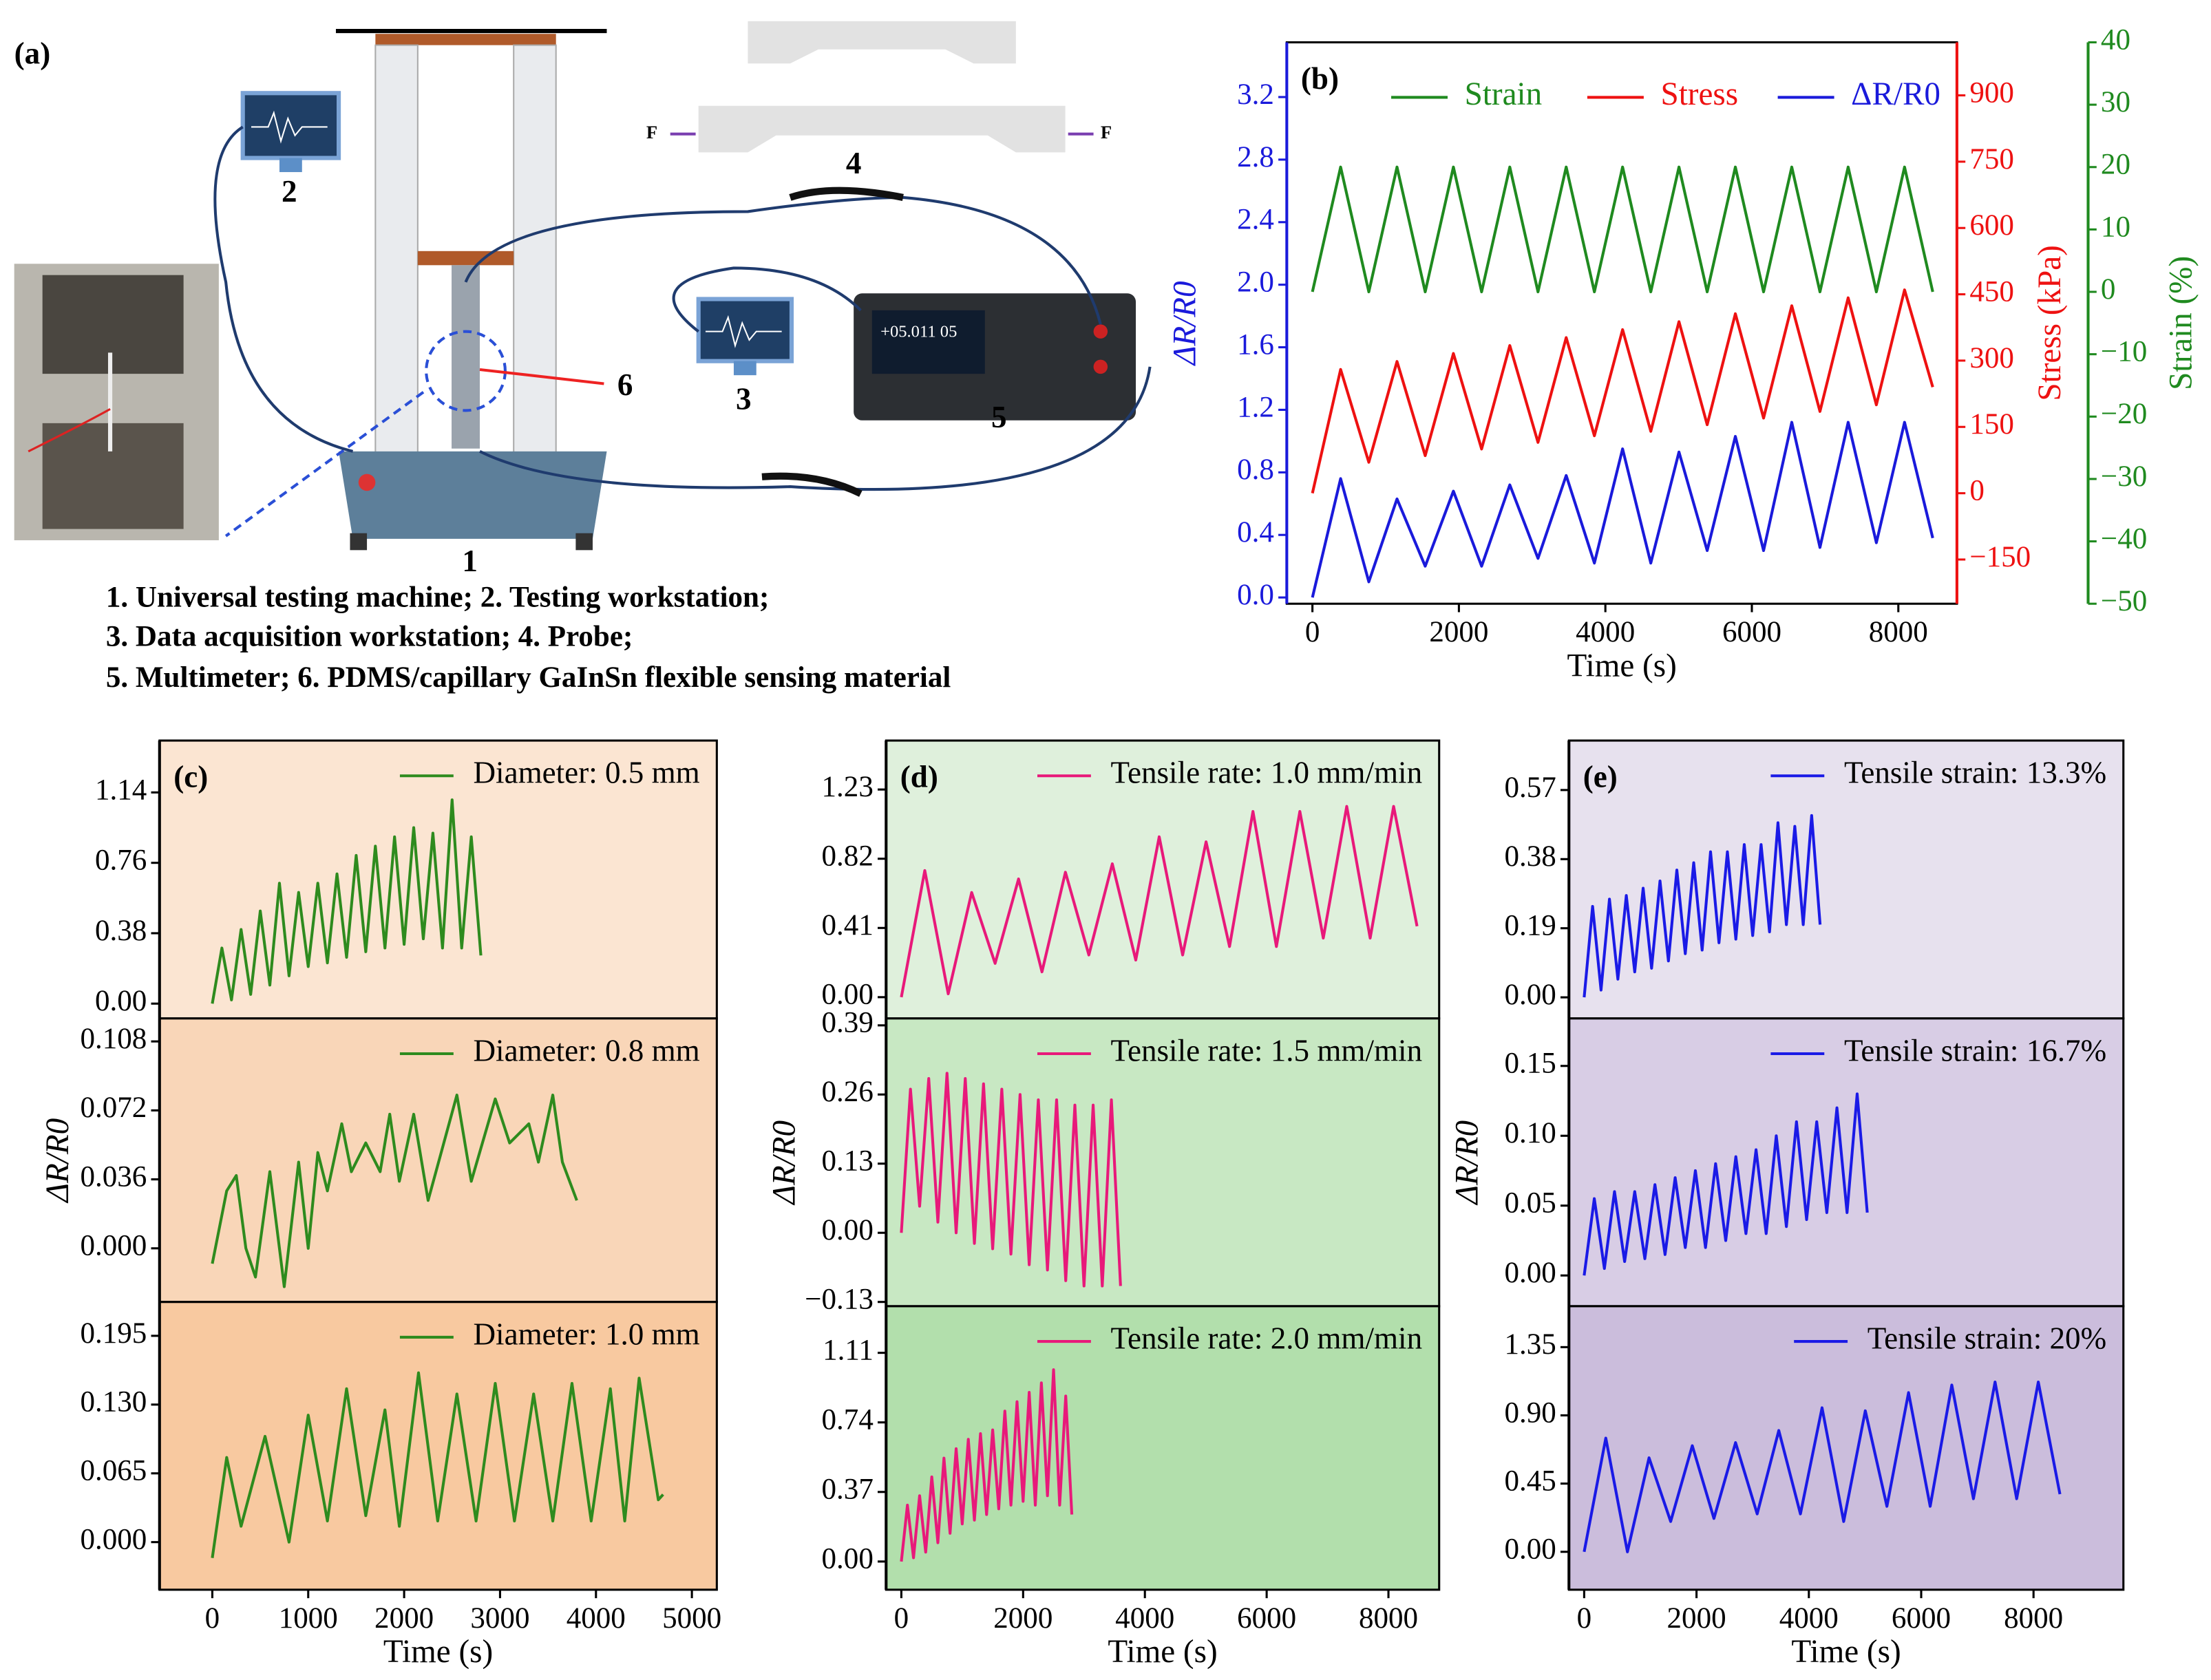  I want to click on x-tick-label: 3000, so click(499, 1618).